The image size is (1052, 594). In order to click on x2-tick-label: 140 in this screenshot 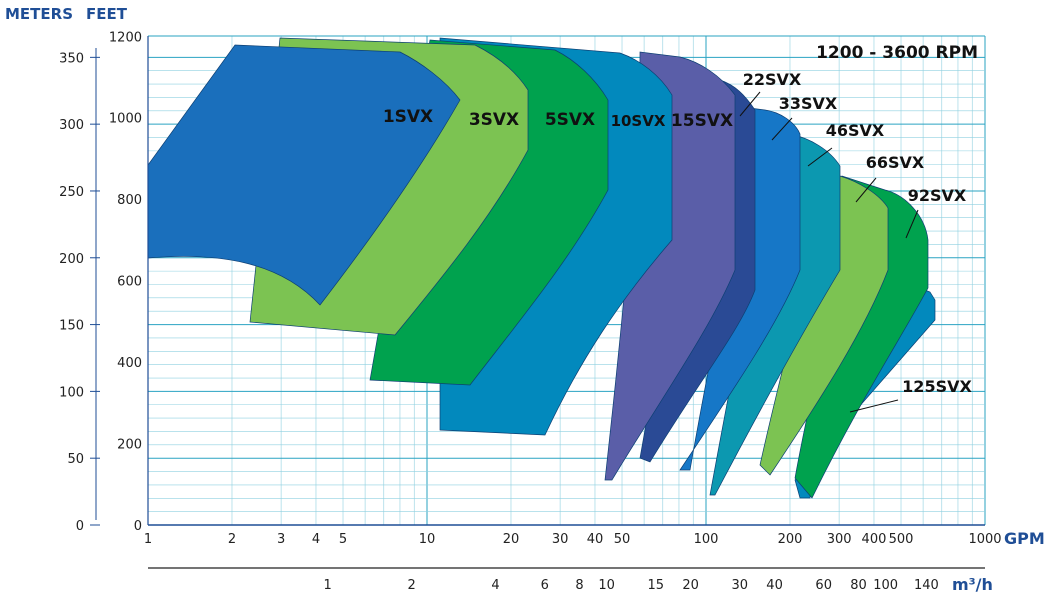, I will do `click(926, 585)`.